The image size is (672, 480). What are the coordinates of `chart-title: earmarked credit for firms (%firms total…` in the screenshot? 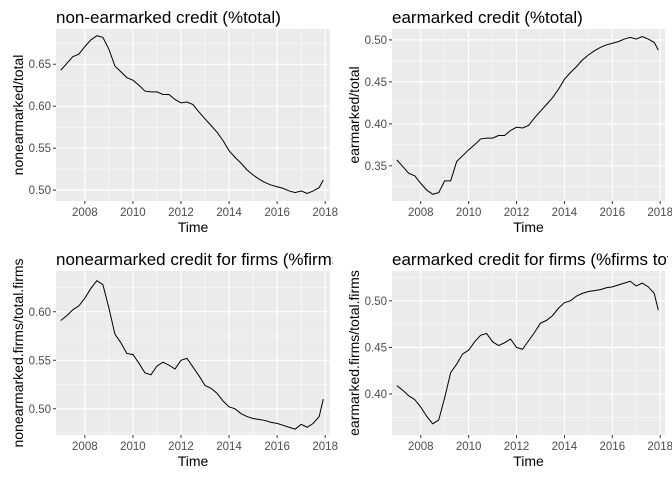 It's located at (532, 259).